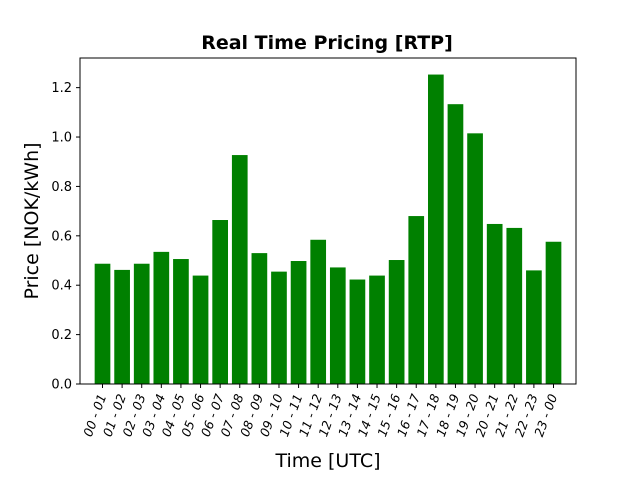 This screenshot has width=640, height=480. Describe the element at coordinates (61, 236) in the screenshot. I see `y-tick-label: 0.6` at that location.